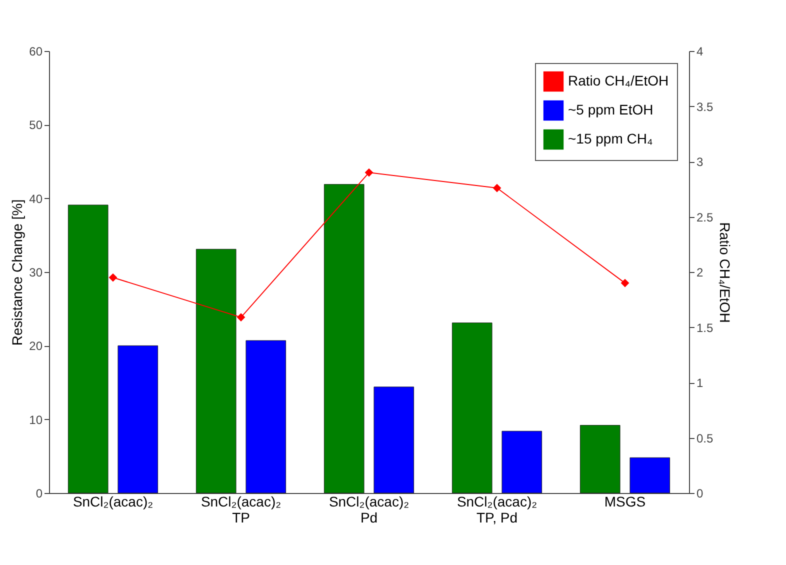  I want to click on y-tick-label: 50, so click(36, 125).